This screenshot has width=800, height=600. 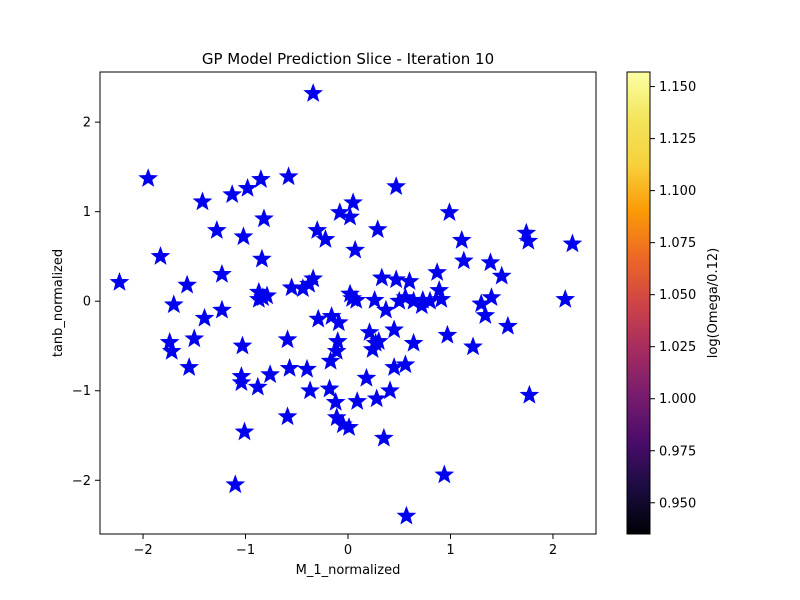 I want to click on colorbar-tick-label: 0.975, so click(x=677, y=451).